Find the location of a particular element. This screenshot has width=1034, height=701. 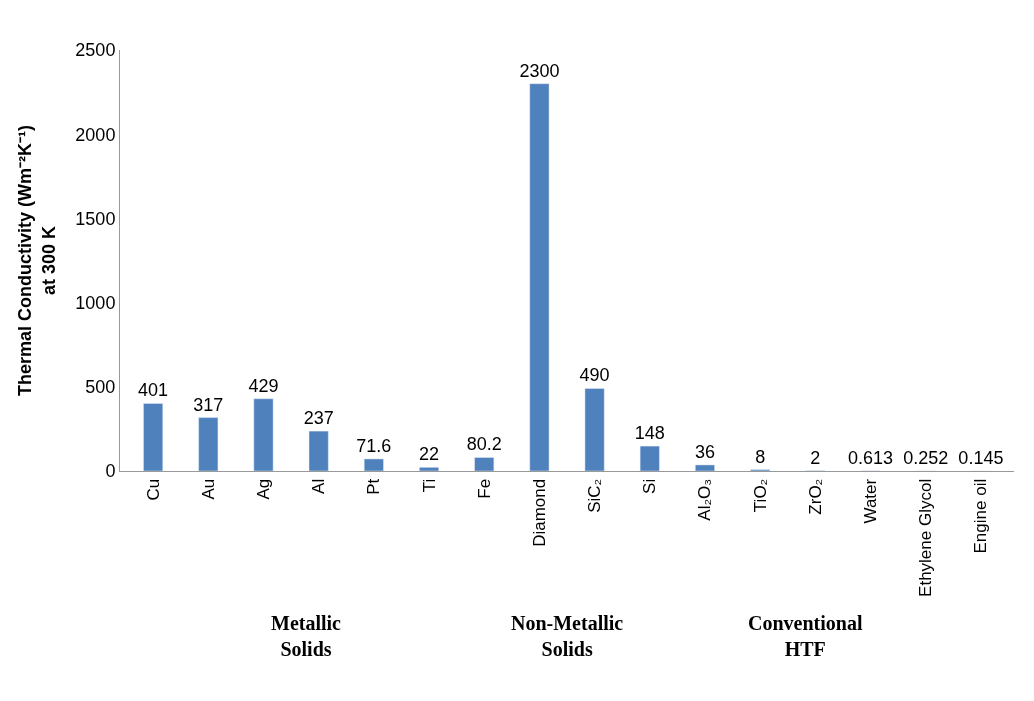

x-tick-label: SiC₂ is located at coordinates (595, 495).